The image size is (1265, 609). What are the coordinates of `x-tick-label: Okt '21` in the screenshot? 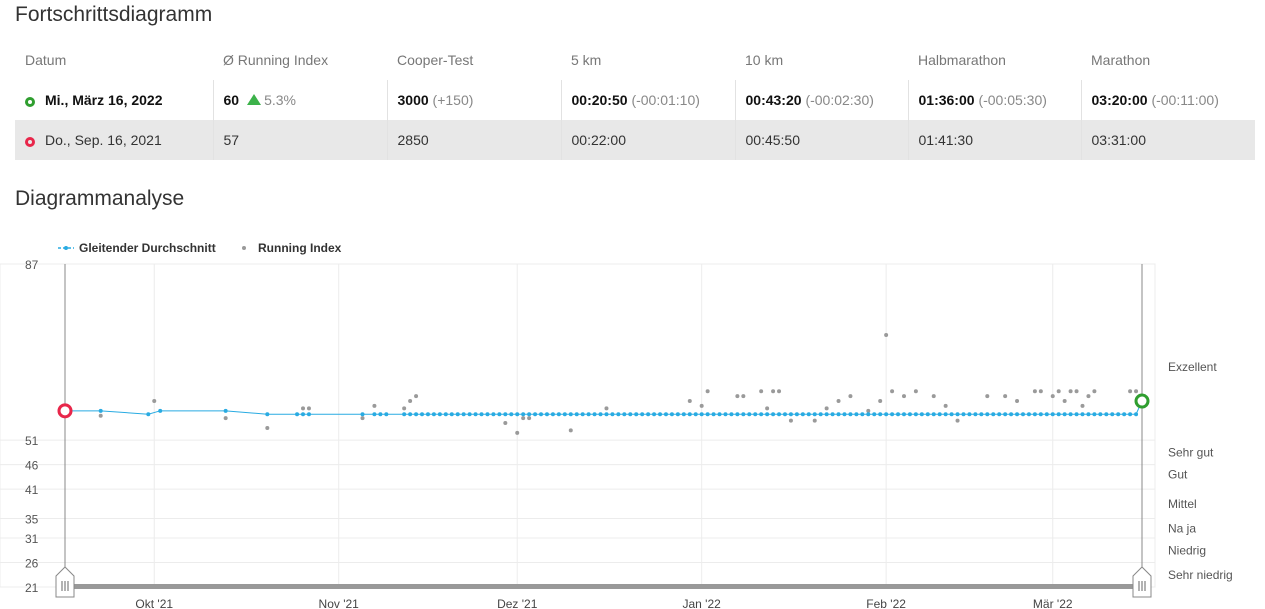 It's located at (154, 603).